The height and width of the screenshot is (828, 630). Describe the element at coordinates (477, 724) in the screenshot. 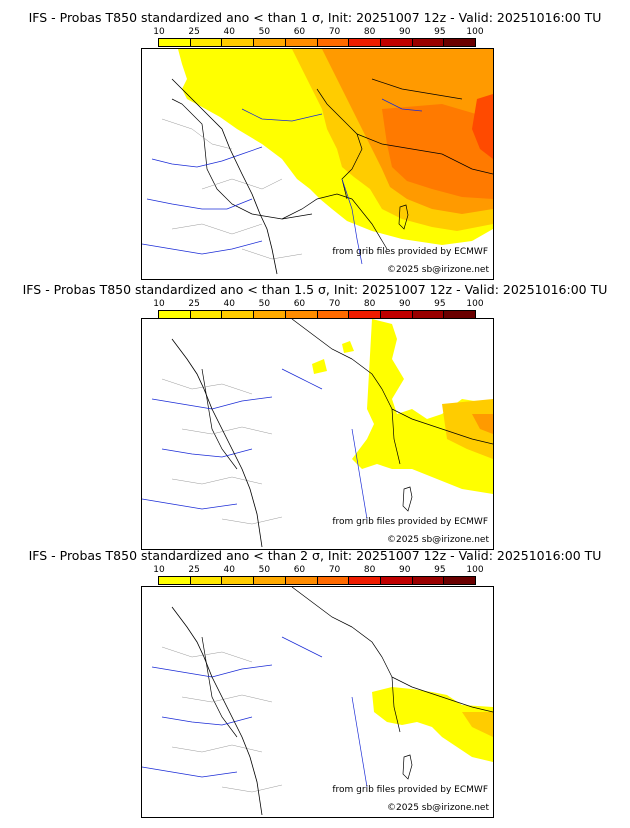

I see `prob-zone-lightorange` at that location.